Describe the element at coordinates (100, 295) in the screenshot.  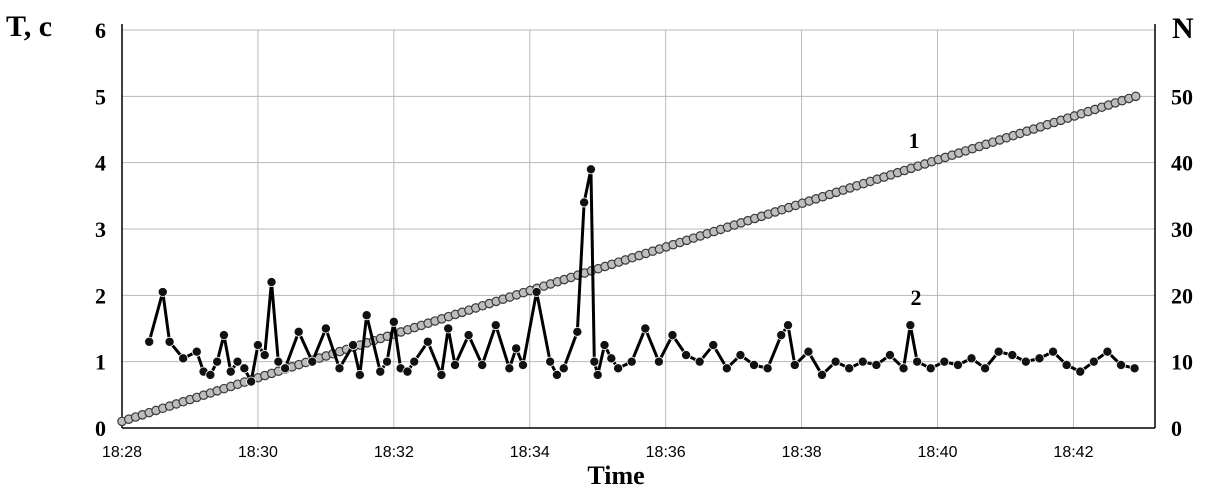
I see `y-left-tick-label: 2` at that location.